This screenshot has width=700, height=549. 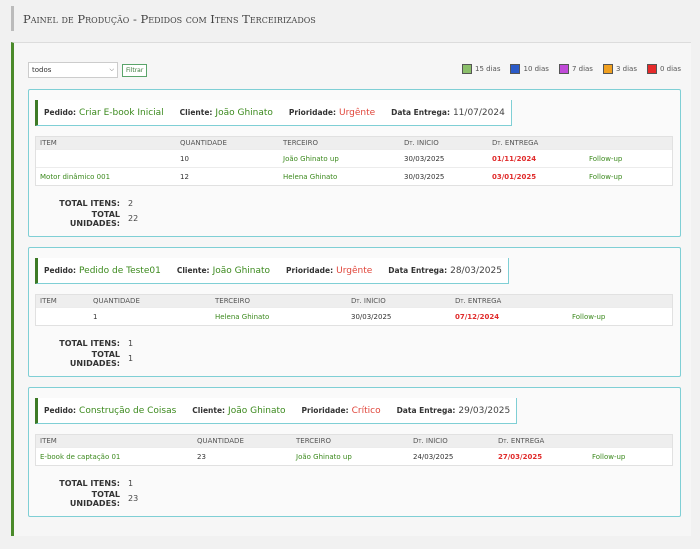 What do you see at coordinates (80, 456) in the screenshot?
I see `item-name: E-book de captação 01` at bounding box center [80, 456].